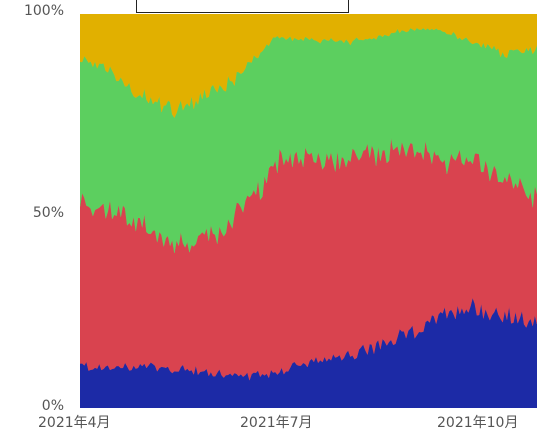 This screenshot has width=539, height=434. Describe the element at coordinates (478, 423) in the screenshot. I see `x-tick-label: 2021年10月` at that location.